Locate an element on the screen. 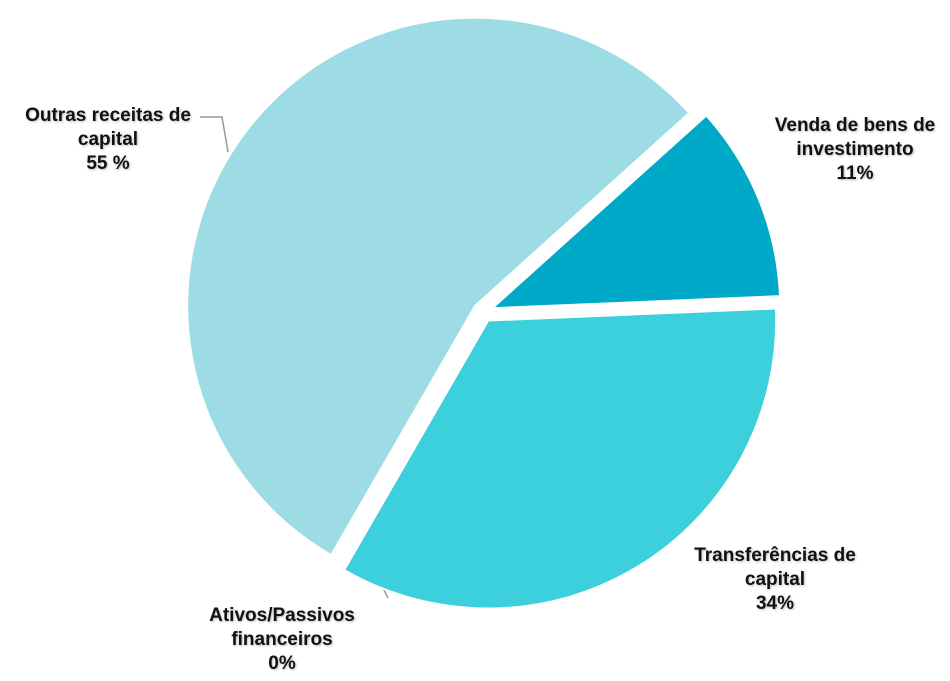  category-label: Outras receitas de capital is located at coordinates (108, 127).